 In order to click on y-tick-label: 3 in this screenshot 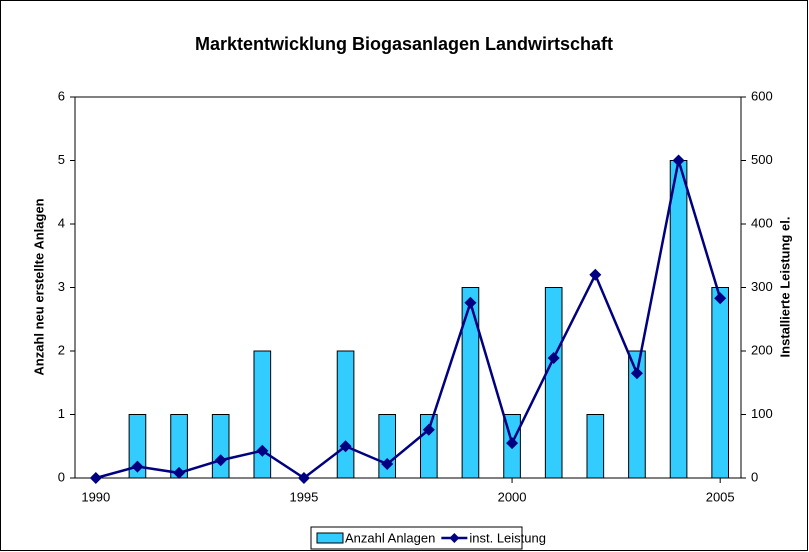, I will do `click(61, 286)`.